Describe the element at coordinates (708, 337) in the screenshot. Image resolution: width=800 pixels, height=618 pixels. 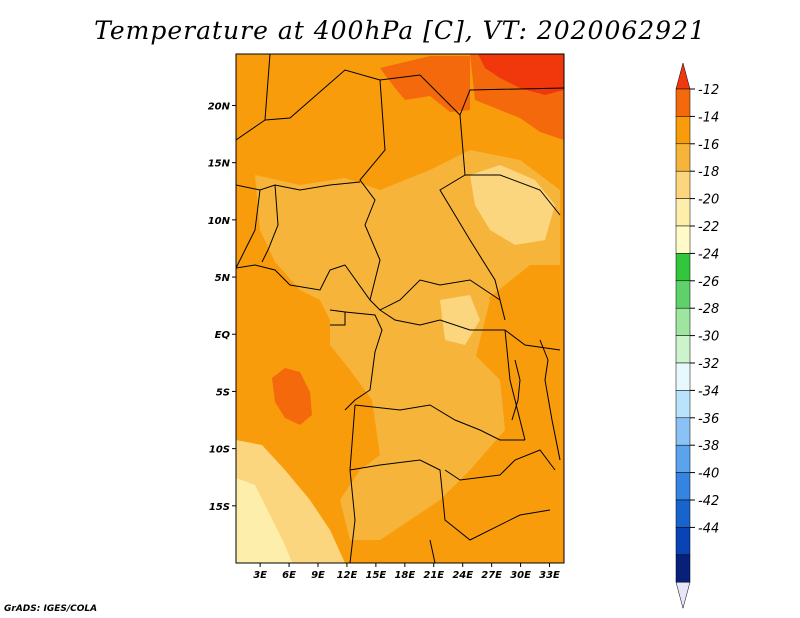
I see `colorbar-label: -30` at that location.